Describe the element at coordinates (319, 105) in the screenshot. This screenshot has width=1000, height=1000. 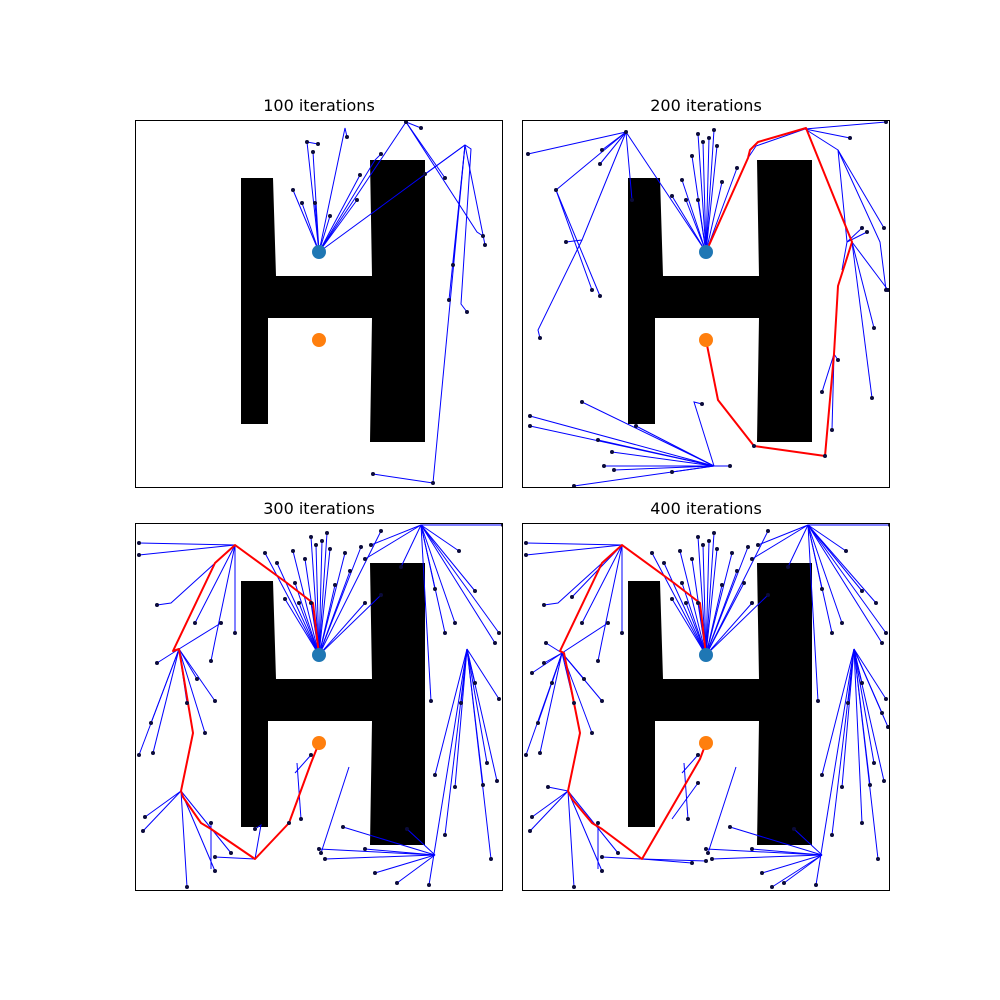
I see `panel-title-1: 100 iterations` at that location.